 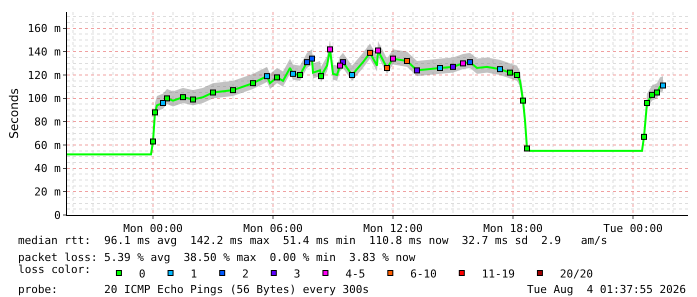 What do you see at coordinates (217, 257) in the screenshot?
I see `text: packet loss: 5.39 % avg 38.50 % max 0.00 % min 3.83 % now` at bounding box center [217, 257].